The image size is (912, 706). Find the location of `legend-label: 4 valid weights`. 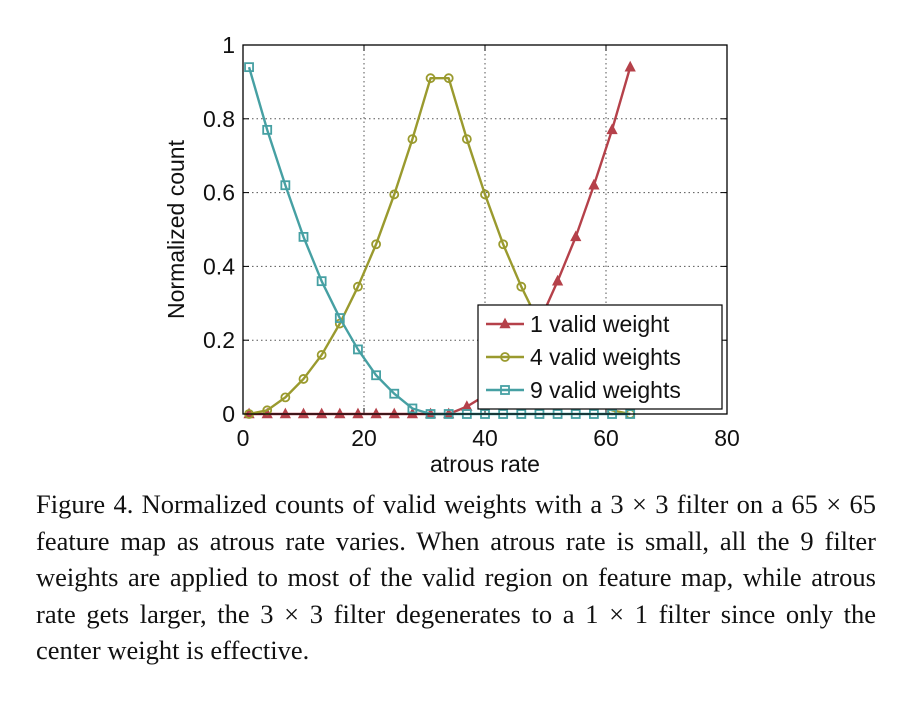

legend-label: 4 valid weights is located at coordinates (605, 357).